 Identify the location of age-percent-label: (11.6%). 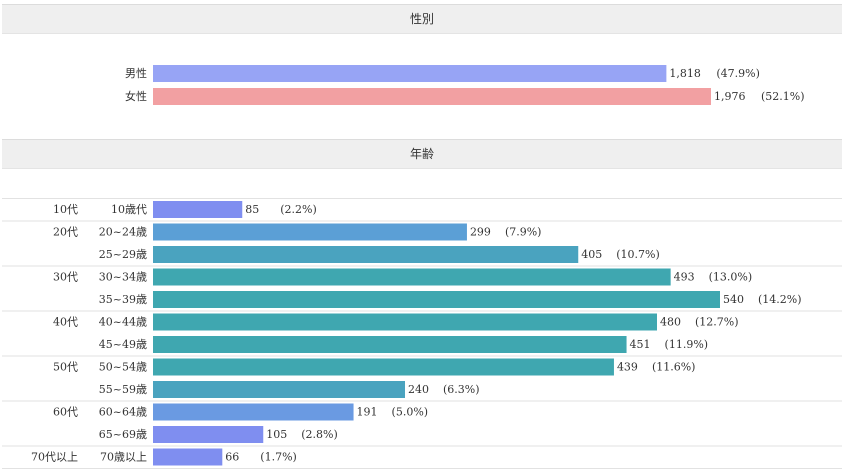
(674, 367).